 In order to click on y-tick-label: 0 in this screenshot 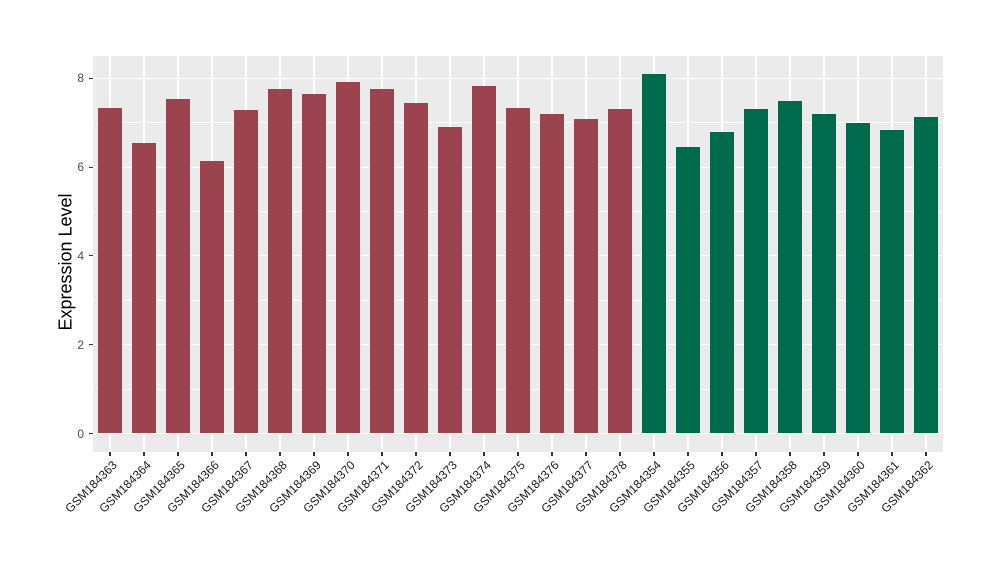, I will do `click(80, 433)`.